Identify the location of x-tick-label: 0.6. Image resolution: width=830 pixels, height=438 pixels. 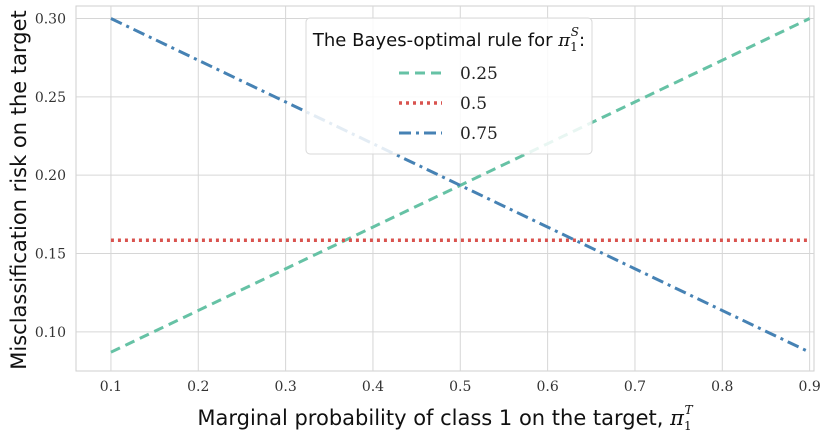
(547, 387).